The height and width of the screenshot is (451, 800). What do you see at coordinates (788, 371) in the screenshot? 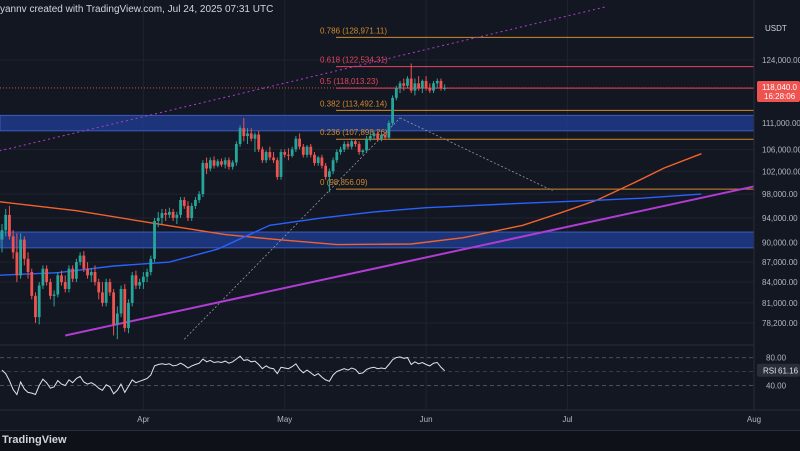
I see `rsi-value: 61.16` at bounding box center [788, 371].